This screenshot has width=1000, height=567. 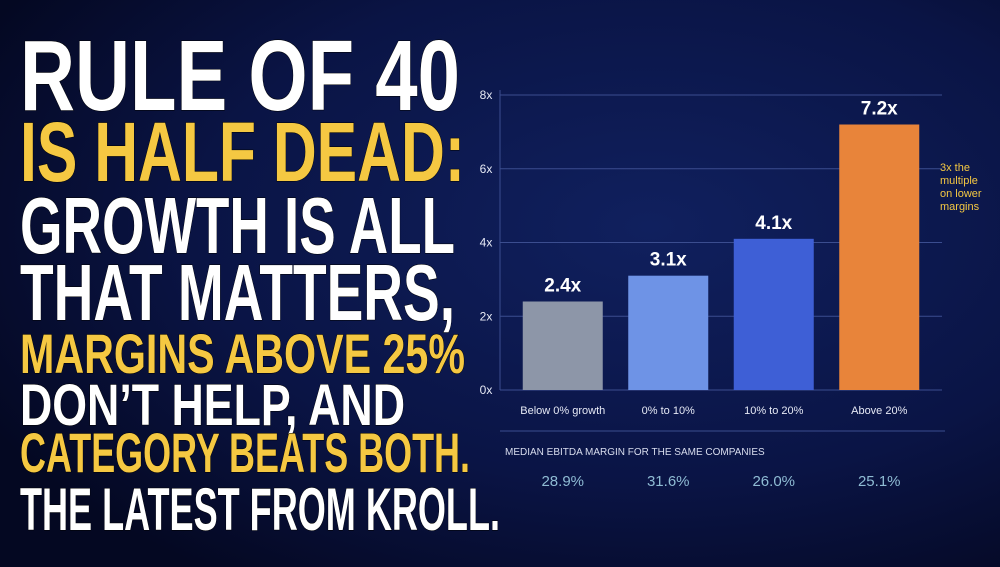 I want to click on value-label: 7.2x, so click(x=879, y=109).